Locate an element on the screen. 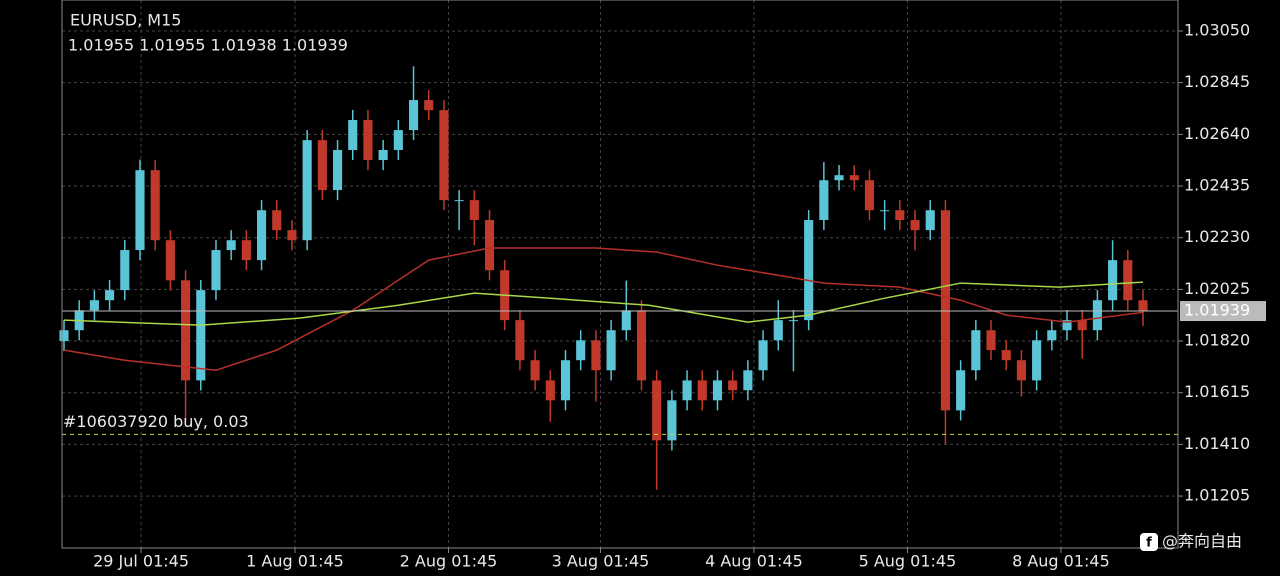 The image size is (1280, 576). x-tick-label: 2 Aug 01:45 is located at coordinates (449, 561).